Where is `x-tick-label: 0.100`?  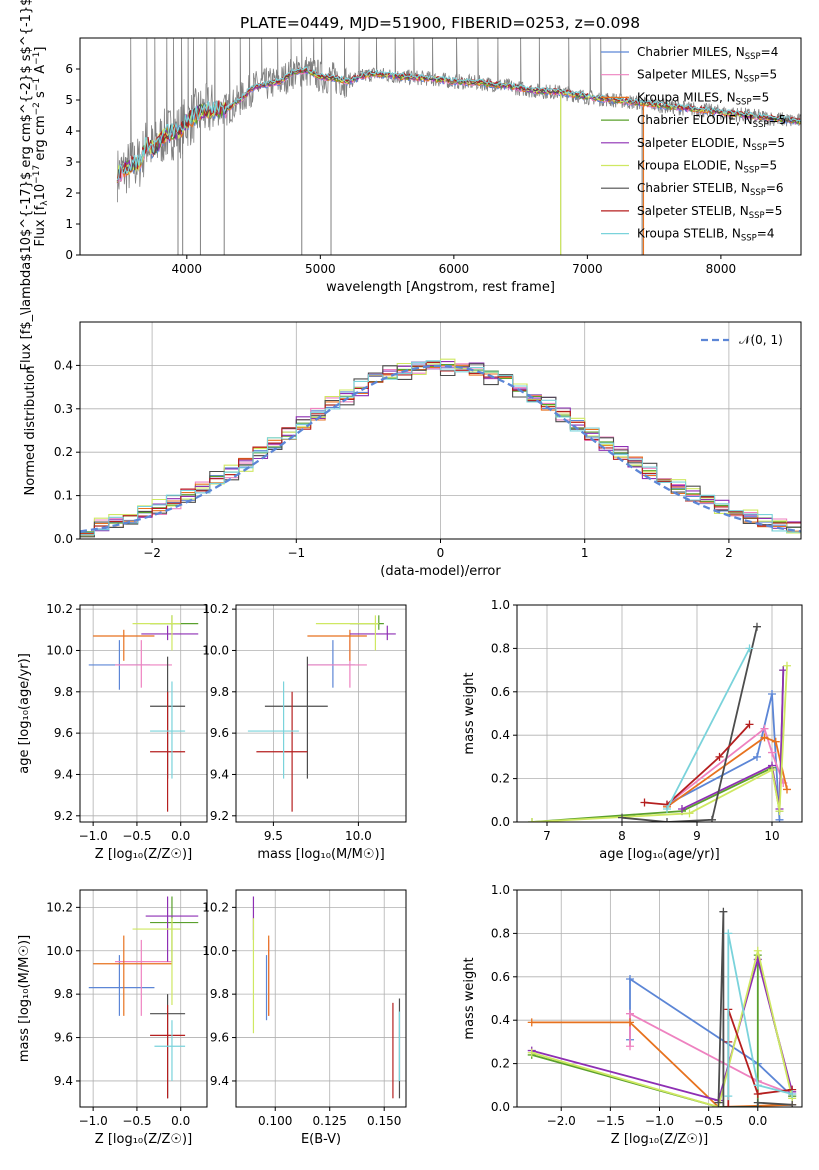
x-tick-label: 0.100 is located at coordinates (275, 1121).